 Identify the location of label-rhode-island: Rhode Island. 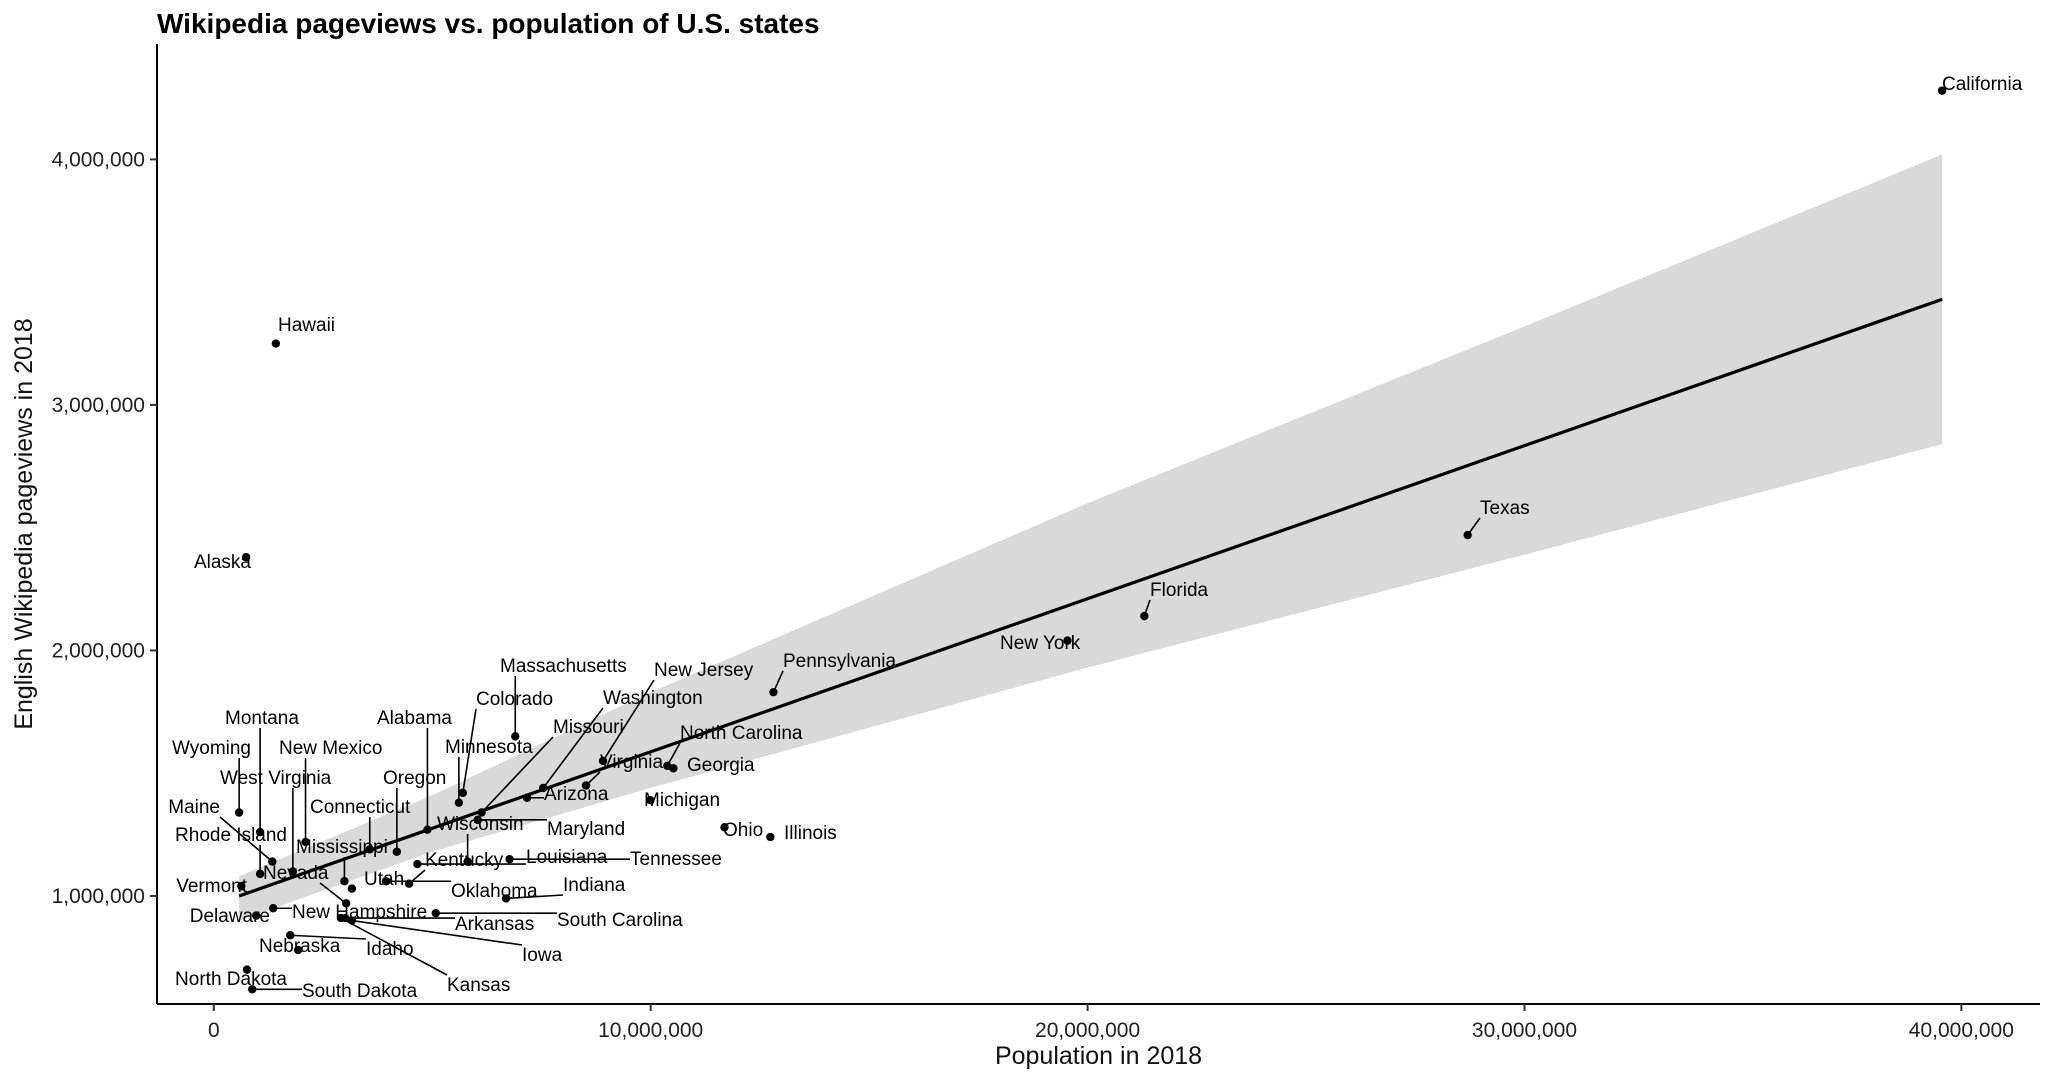
(231, 835).